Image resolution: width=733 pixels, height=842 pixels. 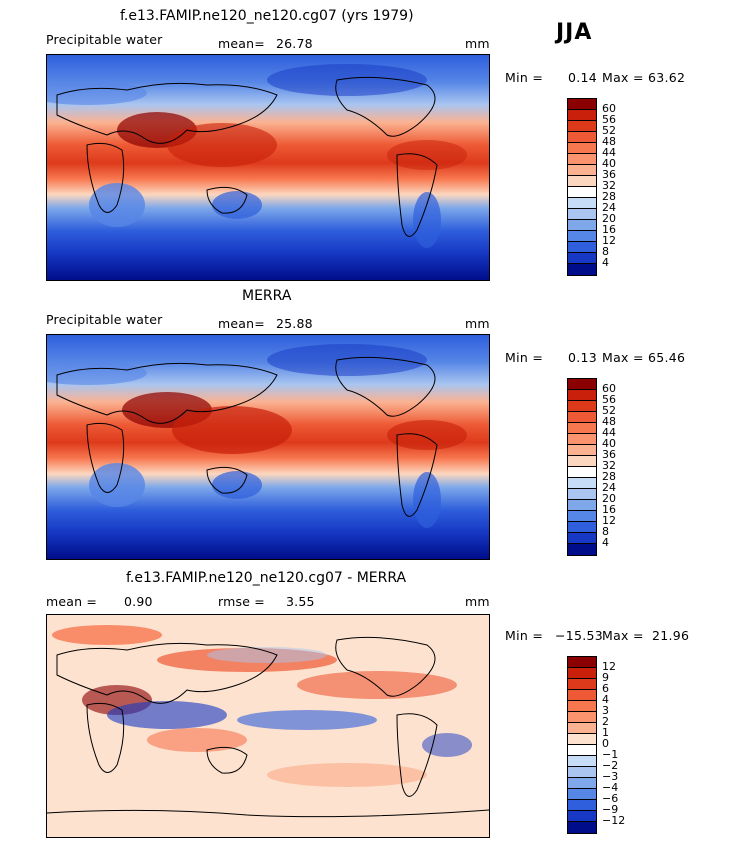 I want to click on colorbar-tick-label: 1, so click(x=605, y=732).